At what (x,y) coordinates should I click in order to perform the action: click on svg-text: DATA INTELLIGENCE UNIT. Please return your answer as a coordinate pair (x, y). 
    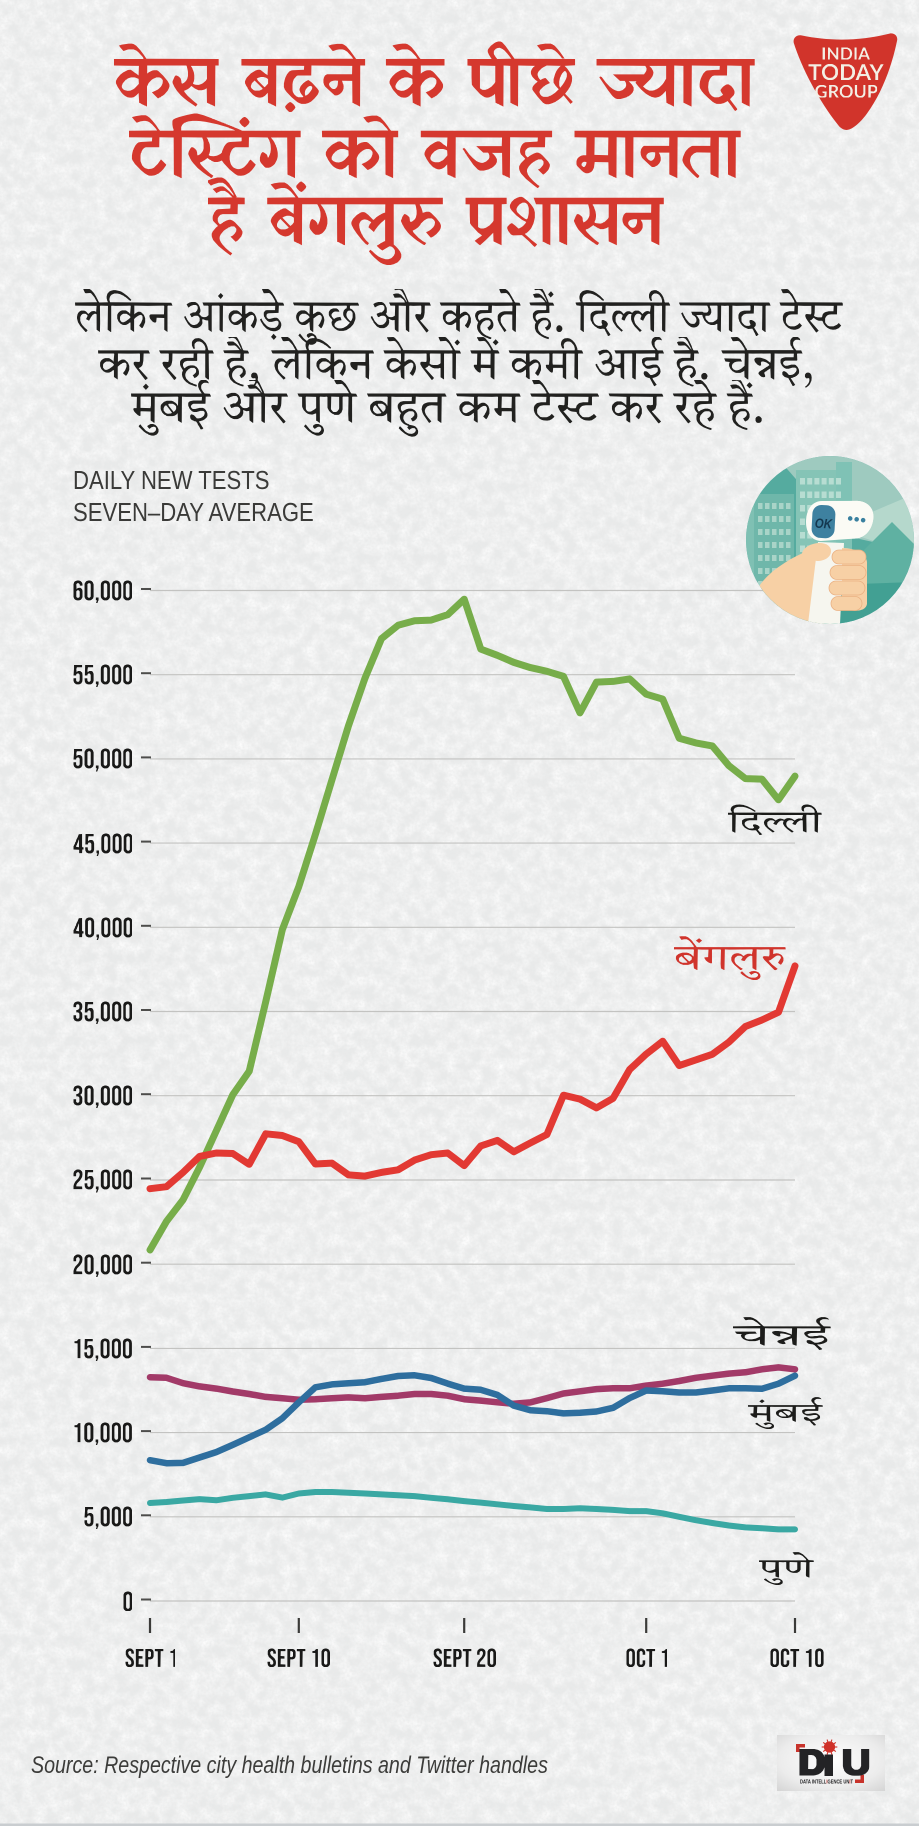
    Looking at the image, I should click on (826, 1783).